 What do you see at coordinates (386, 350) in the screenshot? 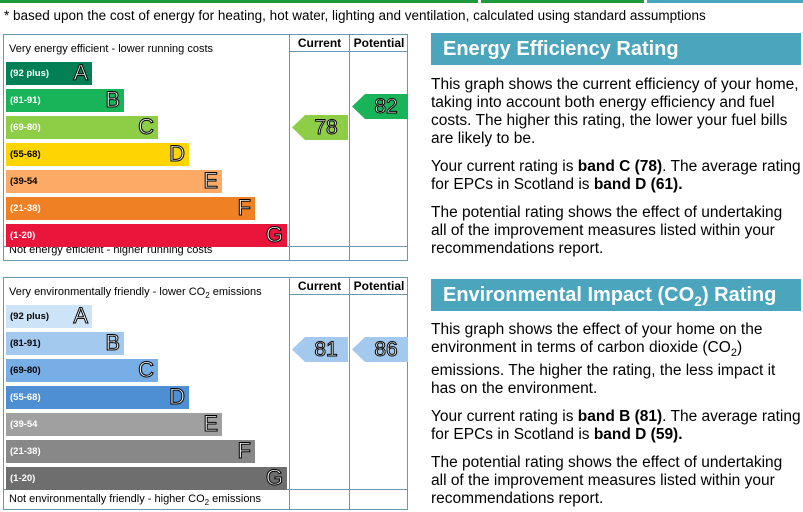
I see `rating-value: 86` at bounding box center [386, 350].